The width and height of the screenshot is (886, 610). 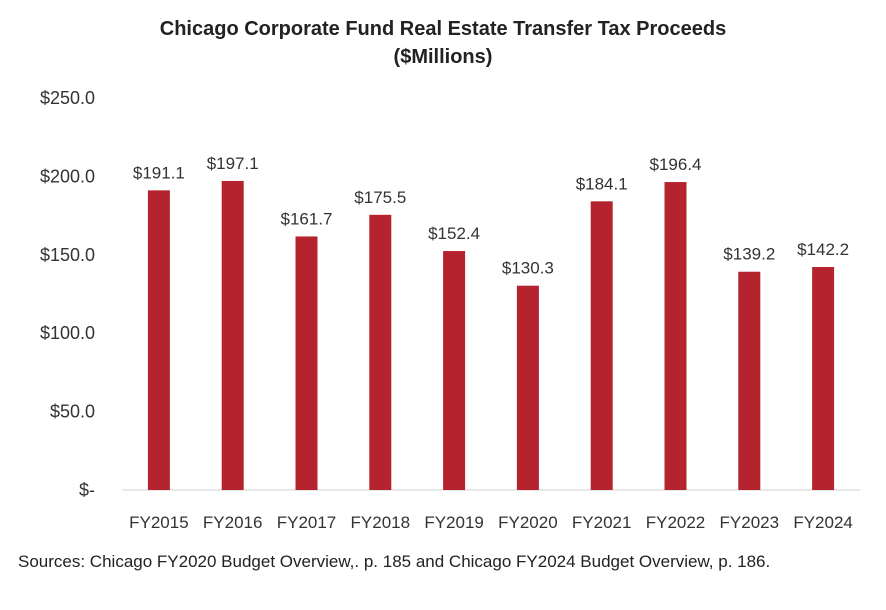 I want to click on x-tick-label: FY2022, so click(x=676, y=522).